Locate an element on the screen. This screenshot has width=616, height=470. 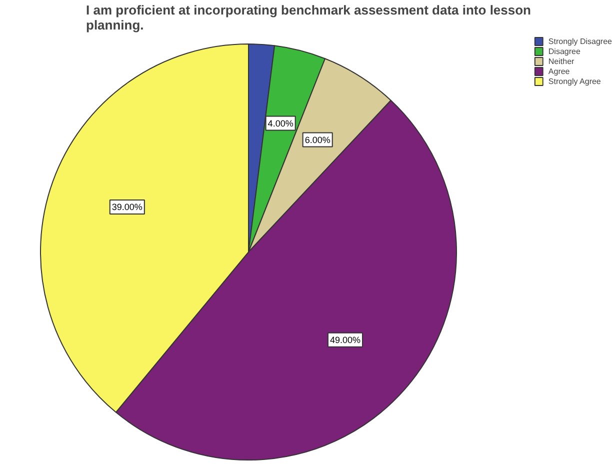
legend-label: Agree is located at coordinates (559, 71).